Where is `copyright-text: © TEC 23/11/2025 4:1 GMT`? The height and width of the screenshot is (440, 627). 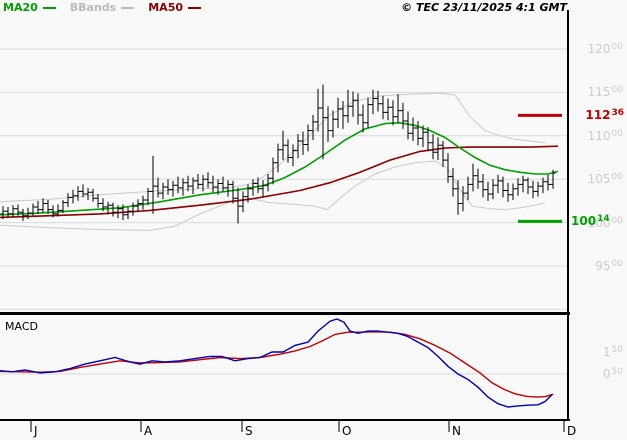
copyright-text: © TEC 23/11/2025 4:1 GMT is located at coordinates (484, 7).